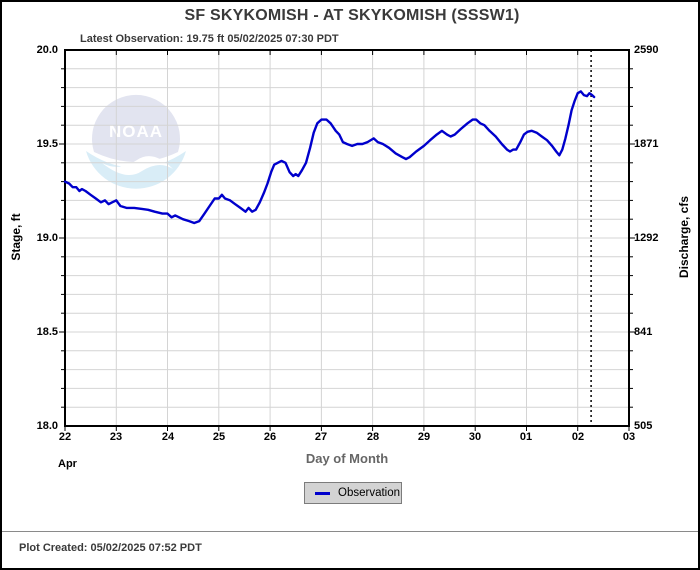 The image size is (700, 570). Describe the element at coordinates (136, 131) in the screenshot. I see `svg-text: NOAA` at that location.